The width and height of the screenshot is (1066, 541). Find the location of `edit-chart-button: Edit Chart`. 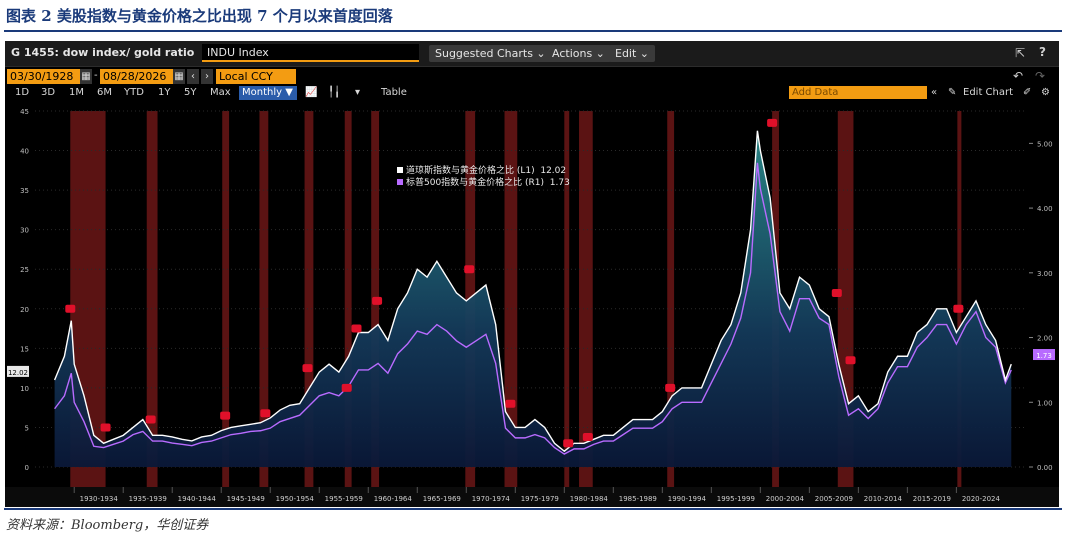

edit-chart-button: Edit Chart is located at coordinates (988, 92).